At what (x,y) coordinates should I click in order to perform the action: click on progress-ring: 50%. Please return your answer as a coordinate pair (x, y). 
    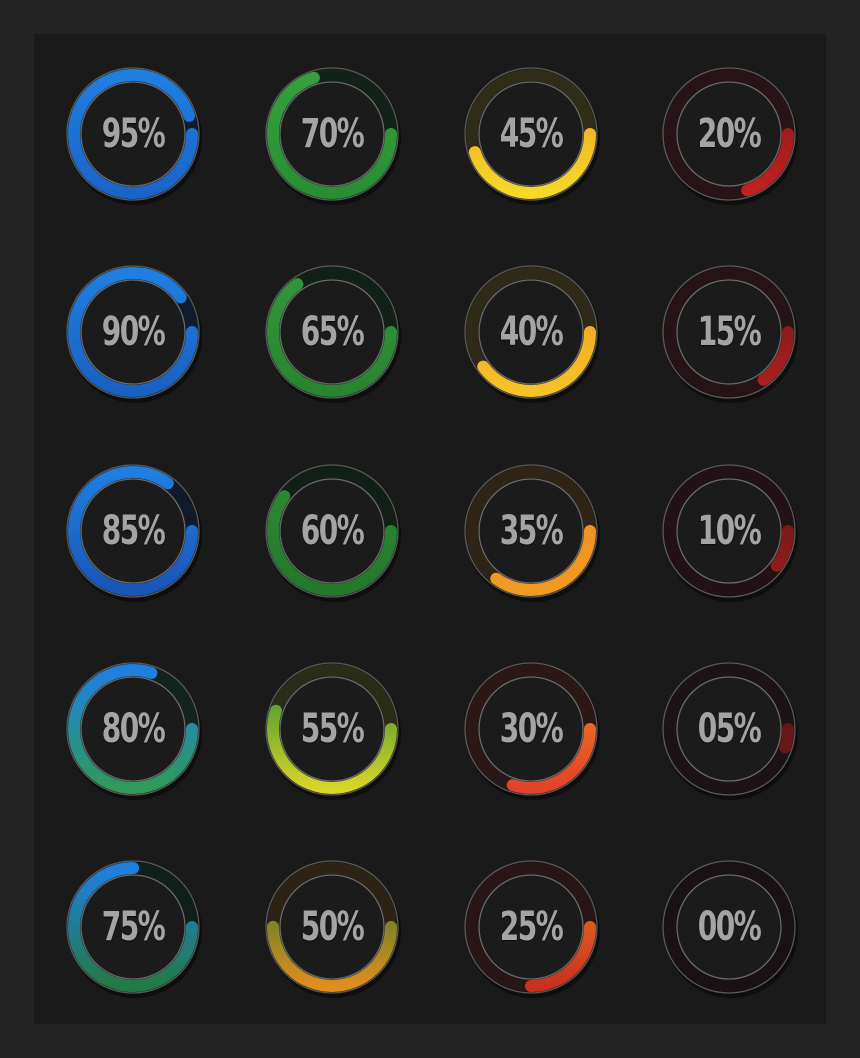
    Looking at the image, I should click on (332, 927).